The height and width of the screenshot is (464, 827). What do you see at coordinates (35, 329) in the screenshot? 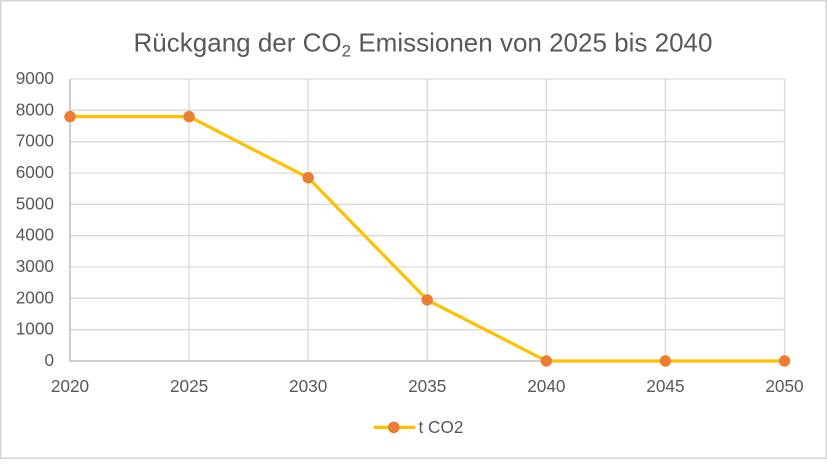
I see `svg-text: 1000` at bounding box center [35, 329].